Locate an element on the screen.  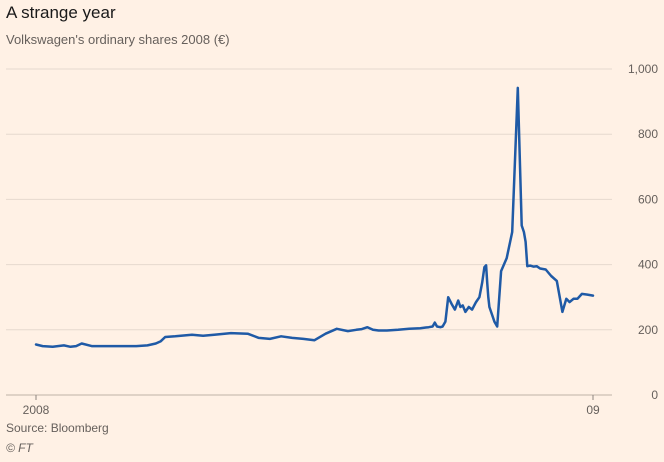
y-axis: 0 200 400 600 800 1,000 is located at coordinates (643, 232).